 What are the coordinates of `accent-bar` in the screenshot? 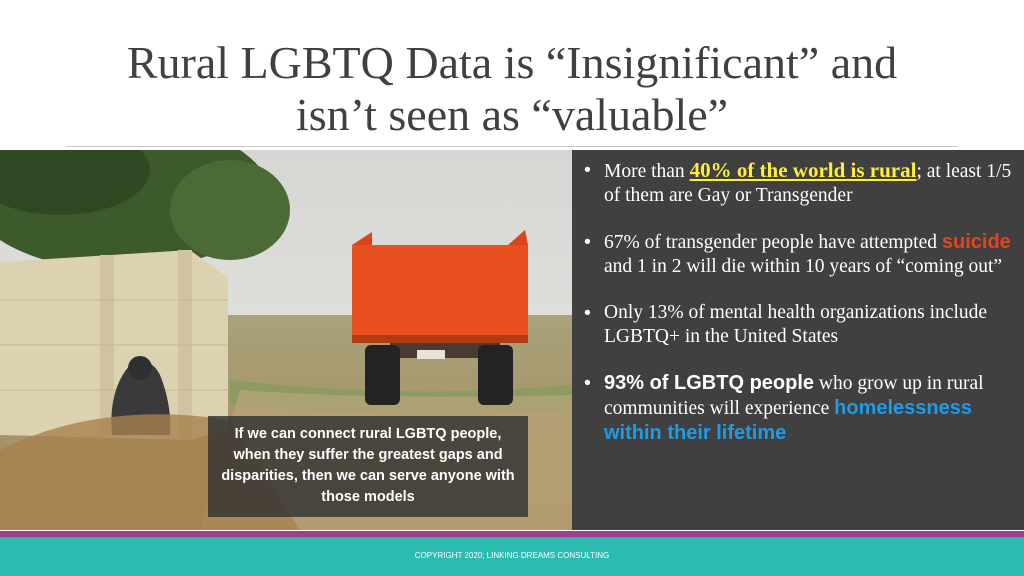 It's located at (512, 534).